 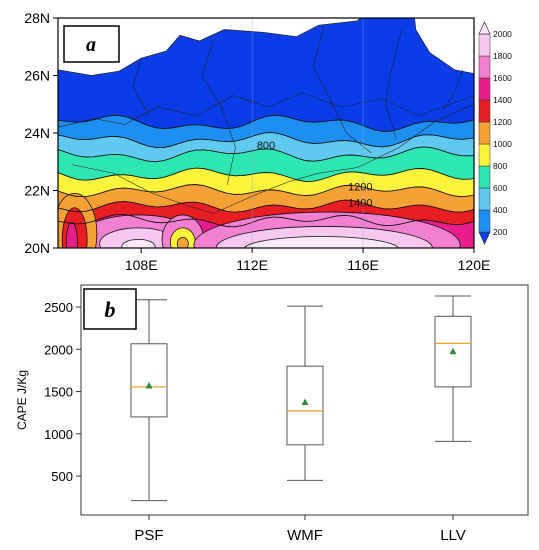 I want to click on y-tick-label: 2000, so click(x=58, y=349).